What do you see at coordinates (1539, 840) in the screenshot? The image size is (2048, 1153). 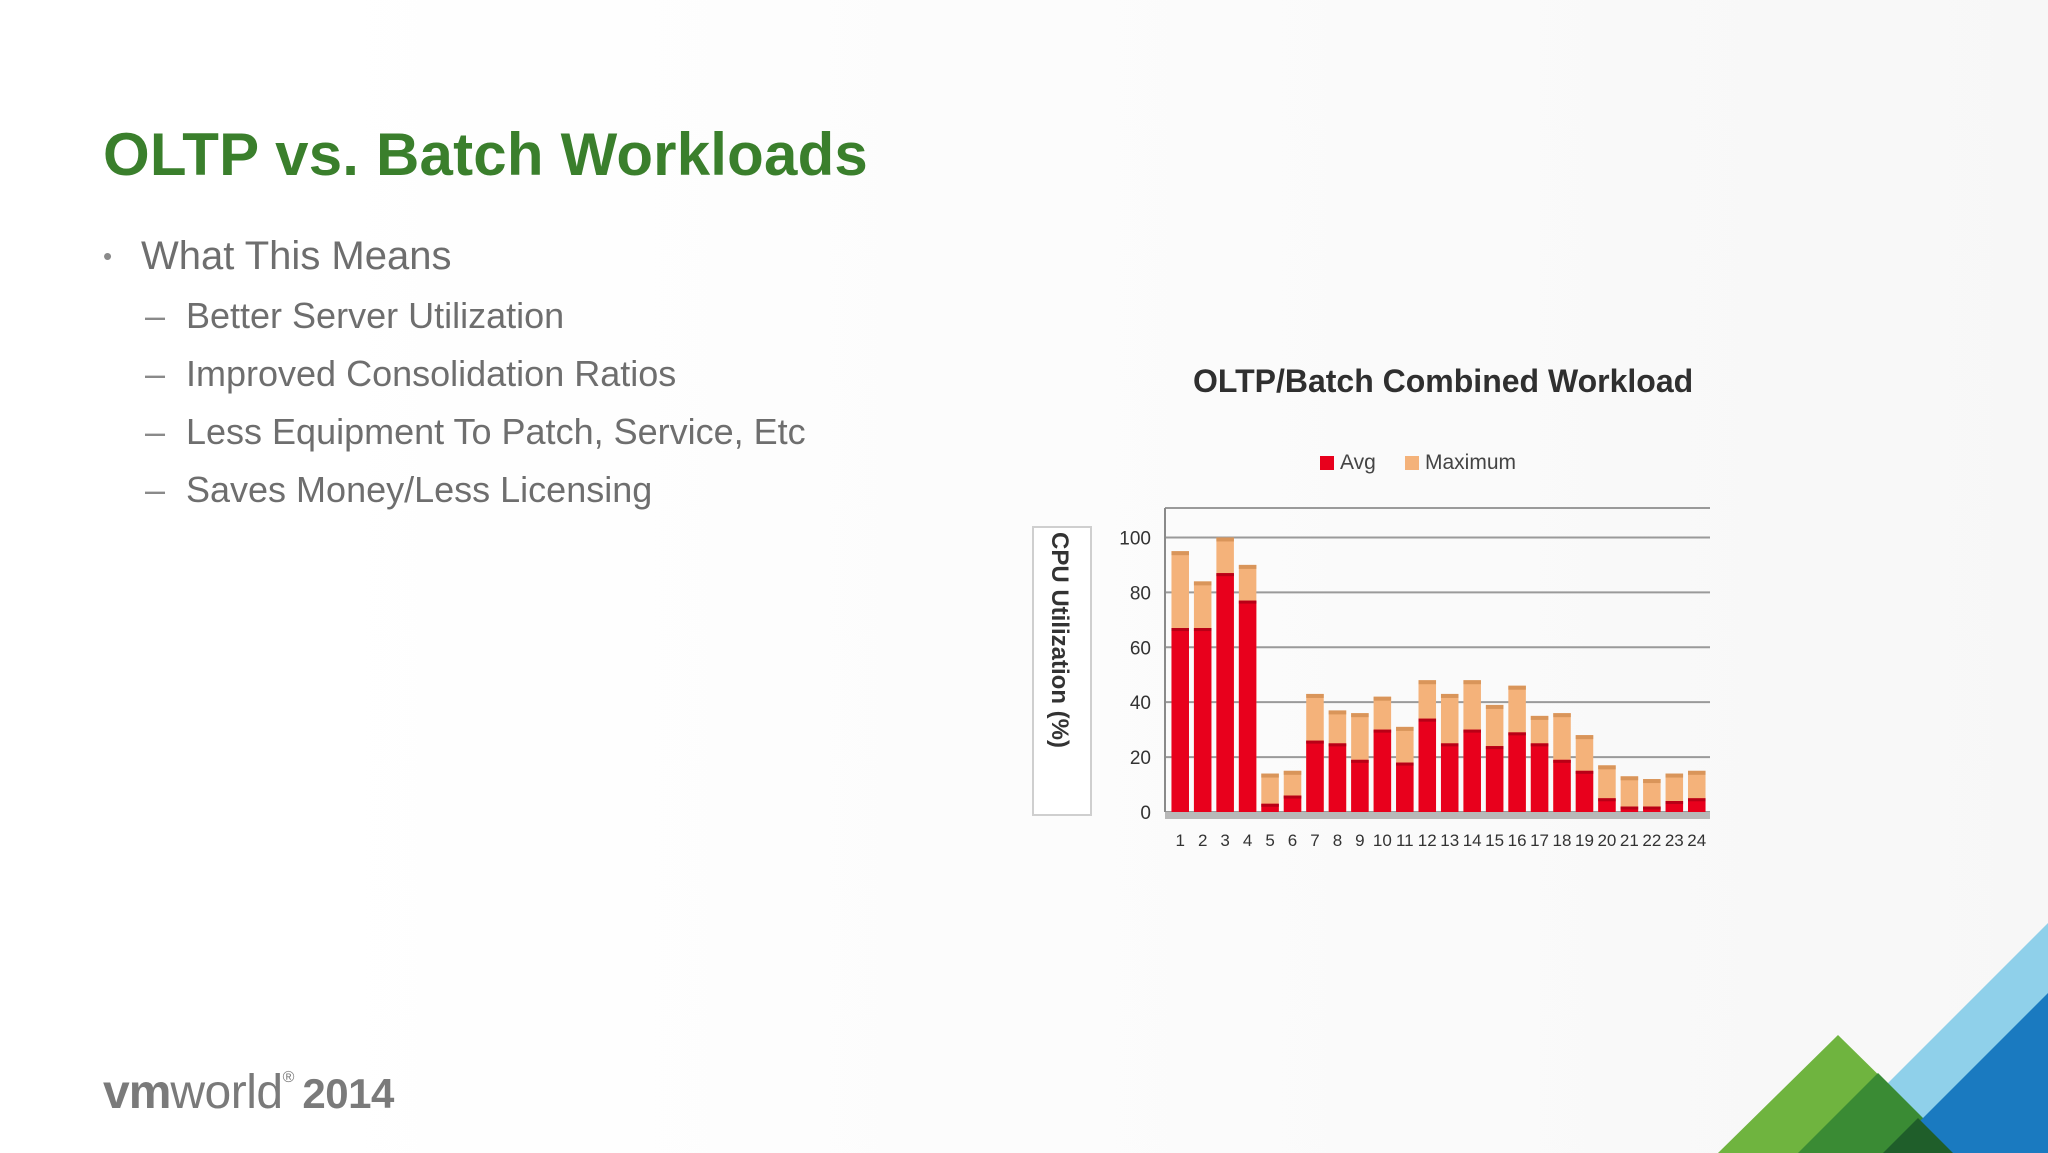 I see `x-tick-label: 17` at bounding box center [1539, 840].